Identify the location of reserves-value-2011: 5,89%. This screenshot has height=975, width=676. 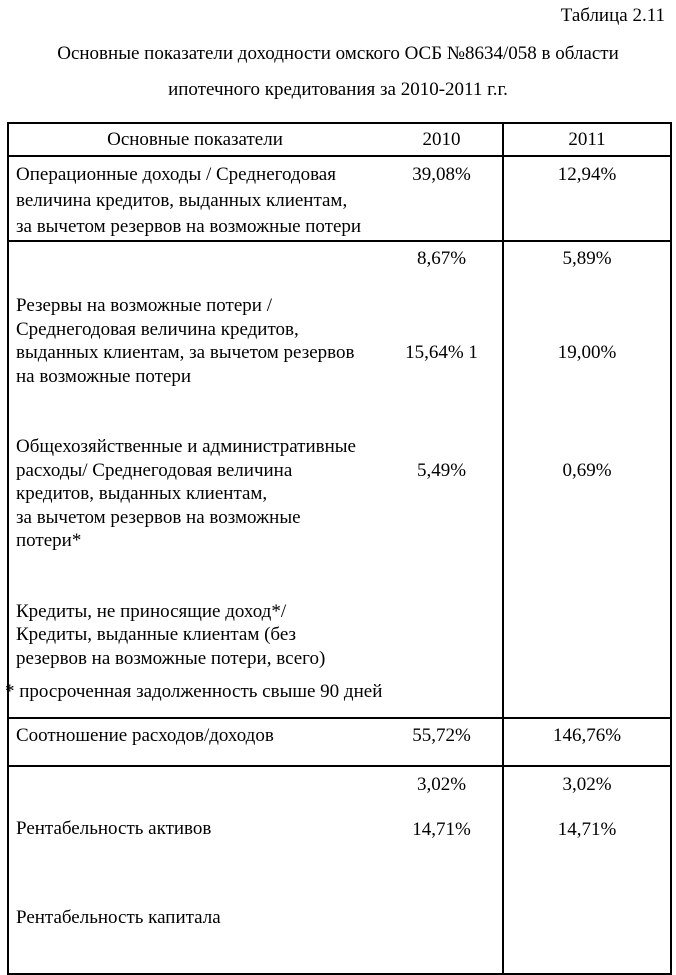
(587, 258).